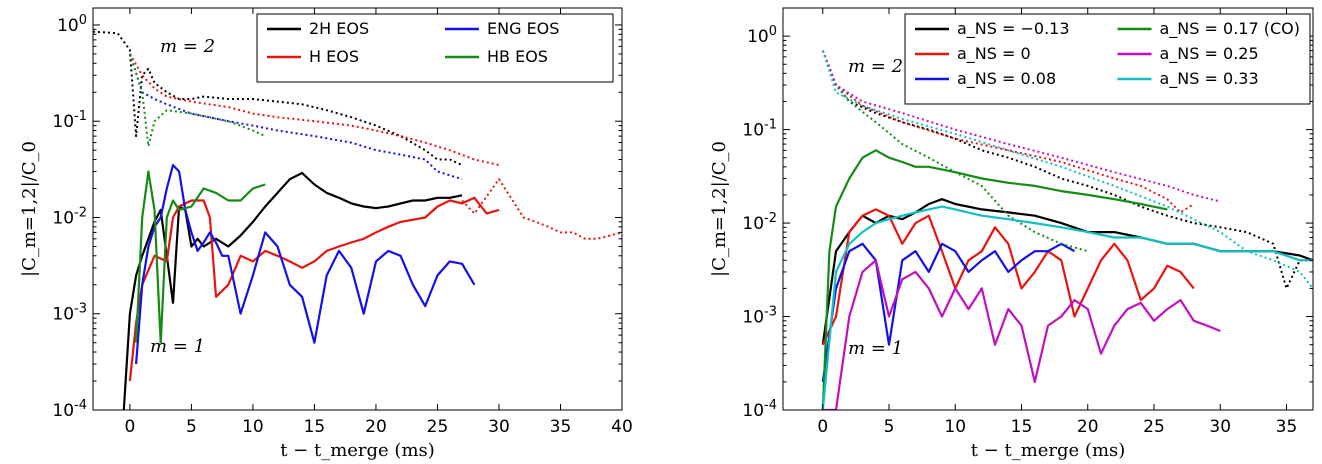 The width and height of the screenshot is (1322, 464). Describe the element at coordinates (177, 346) in the screenshot. I see `left-annotation-m1: m = 1` at that location.